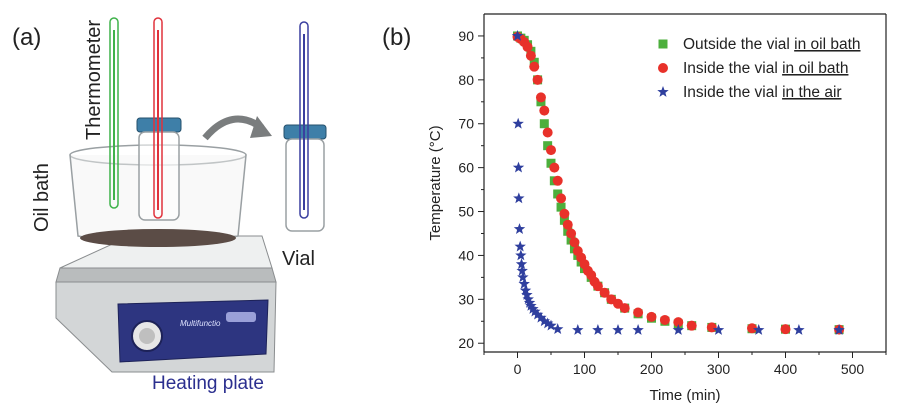 Image resolution: width=916 pixels, height=408 pixels. Describe the element at coordinates (786, 369) in the screenshot. I see `x-tick-label: 400` at that location.